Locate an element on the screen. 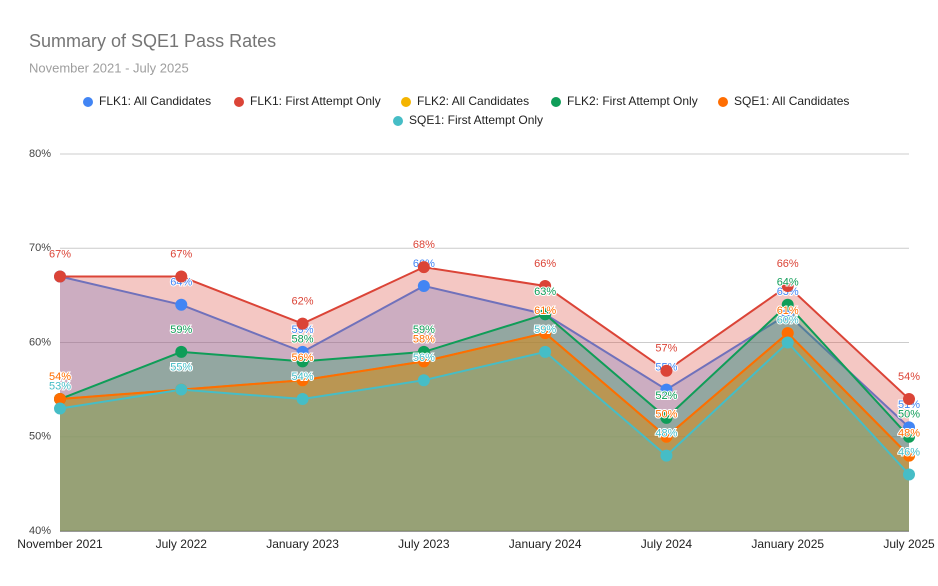 This screenshot has height=586, width=938. chart-title: Summary of SQE1 Pass Rates is located at coordinates (152, 41).